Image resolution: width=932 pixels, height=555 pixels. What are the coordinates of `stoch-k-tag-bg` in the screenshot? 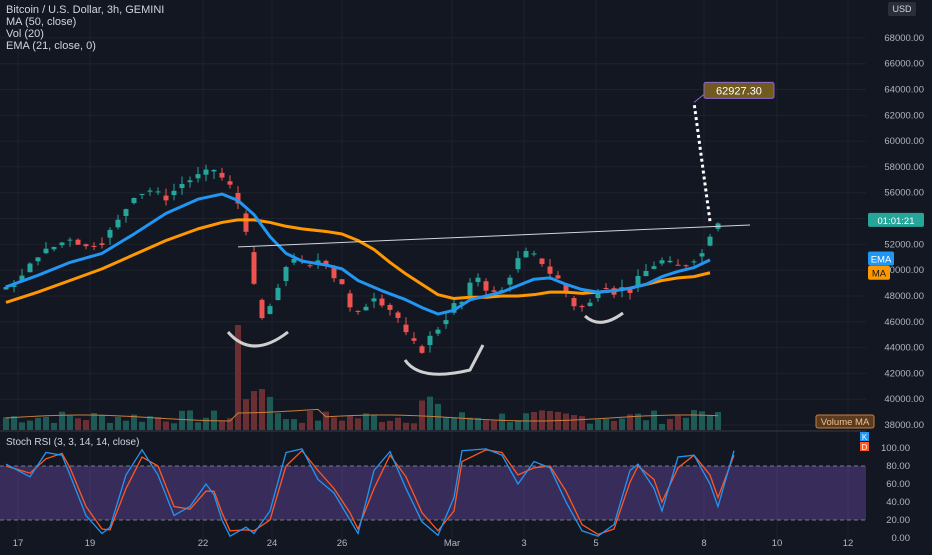 It's located at (864, 436).